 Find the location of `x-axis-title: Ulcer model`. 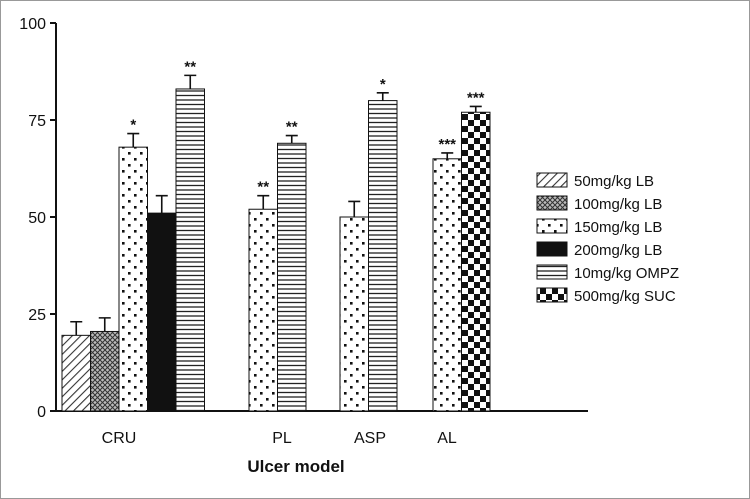

x-axis-title: Ulcer model is located at coordinates (295, 466).